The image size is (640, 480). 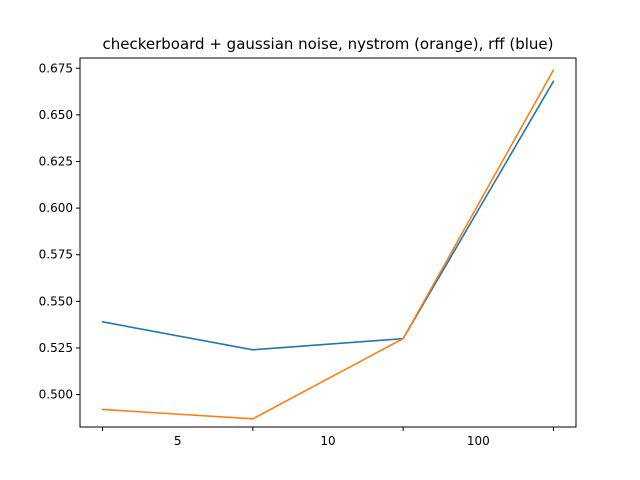 I want to click on y-tick-label: 0.500, so click(x=56, y=395).